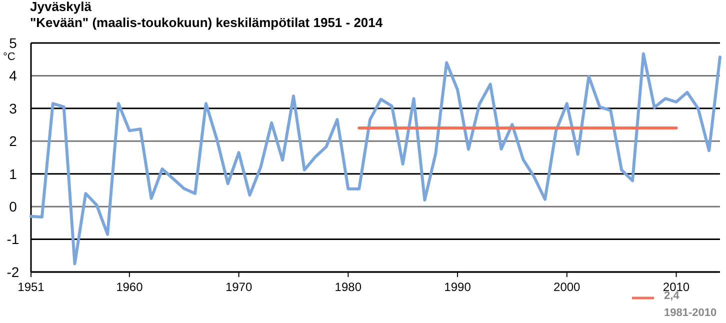 This screenshot has width=726, height=323. I want to click on y-tick-label: -1, so click(13, 239).